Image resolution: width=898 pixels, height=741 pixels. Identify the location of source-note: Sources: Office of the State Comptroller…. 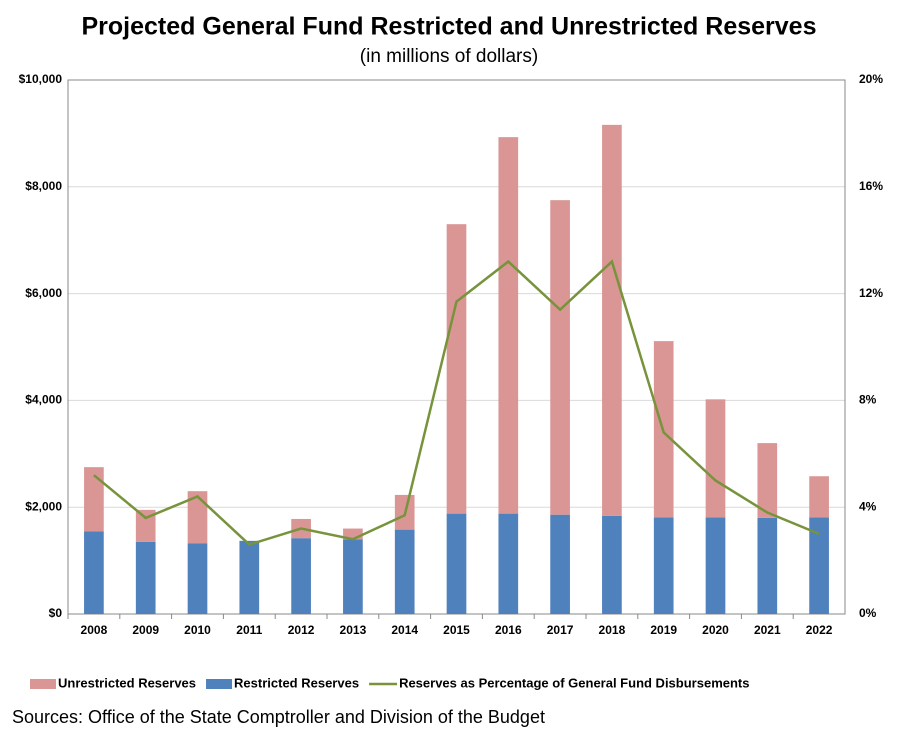
(278, 717).